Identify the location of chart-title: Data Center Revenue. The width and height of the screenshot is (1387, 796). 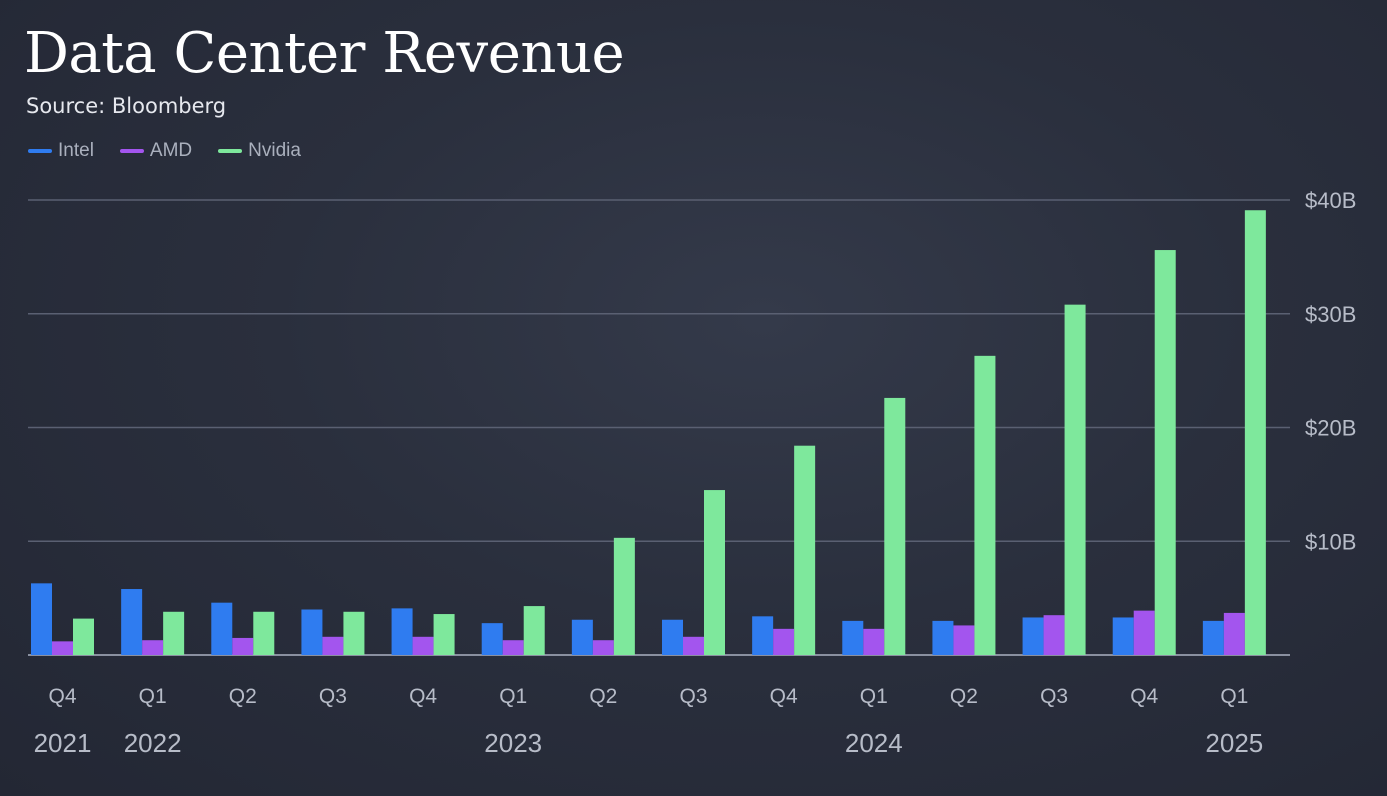
(324, 53).